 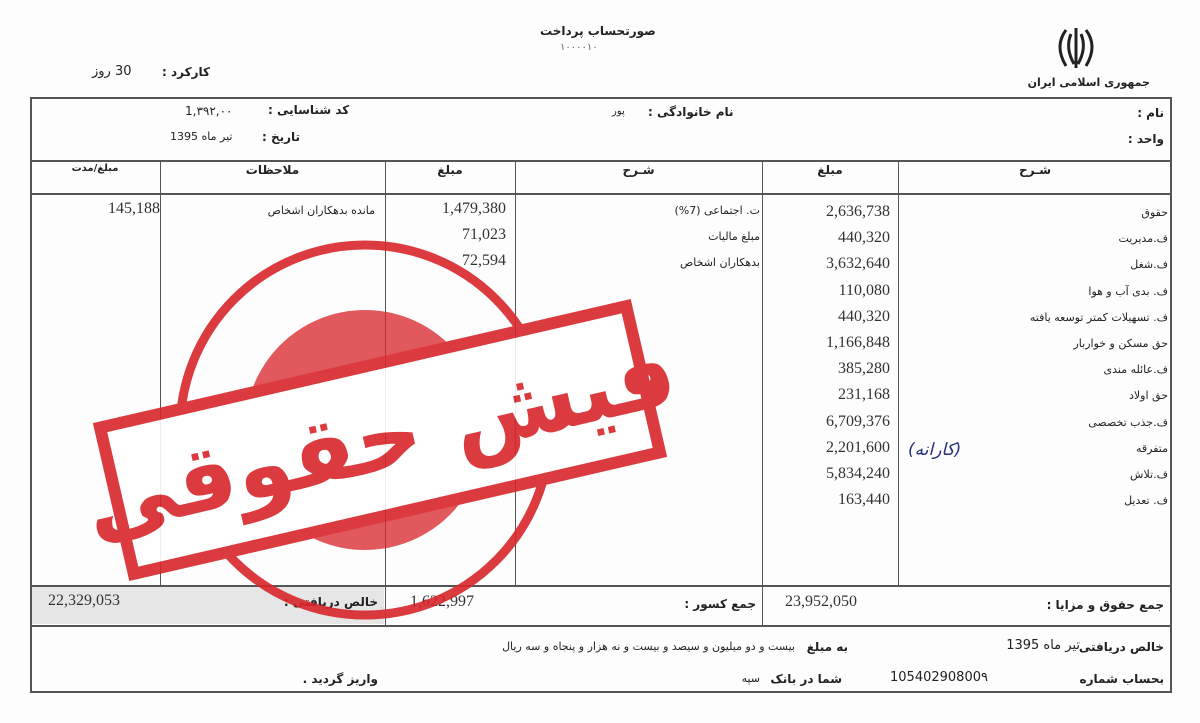 What do you see at coordinates (806, 679) in the screenshot?
I see `bank-label: شما در بانک` at bounding box center [806, 679].